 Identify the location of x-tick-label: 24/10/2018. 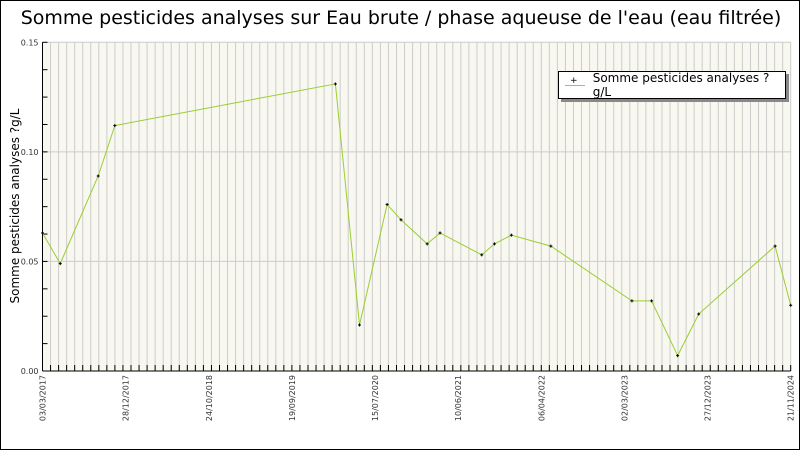
(209, 398).